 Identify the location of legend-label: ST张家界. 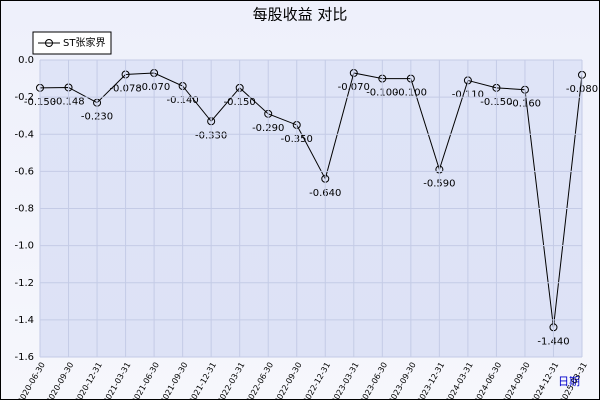
(84, 42).